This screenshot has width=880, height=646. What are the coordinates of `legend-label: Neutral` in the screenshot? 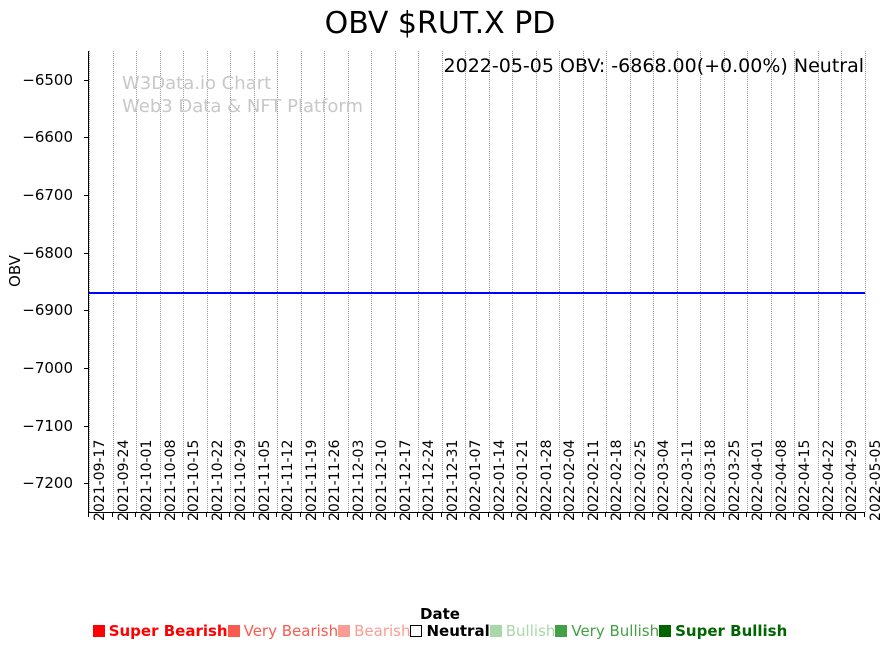 It's located at (458, 631).